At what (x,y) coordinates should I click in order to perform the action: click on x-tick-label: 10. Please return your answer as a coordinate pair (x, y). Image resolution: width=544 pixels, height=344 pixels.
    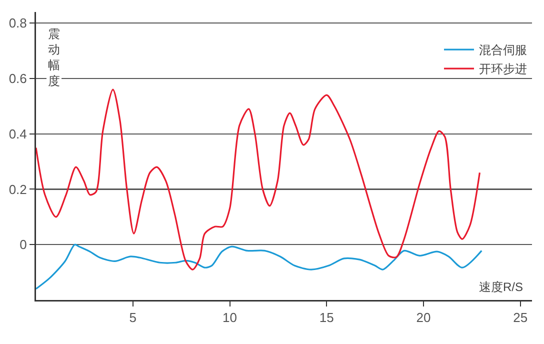
    Looking at the image, I should click on (229, 318).